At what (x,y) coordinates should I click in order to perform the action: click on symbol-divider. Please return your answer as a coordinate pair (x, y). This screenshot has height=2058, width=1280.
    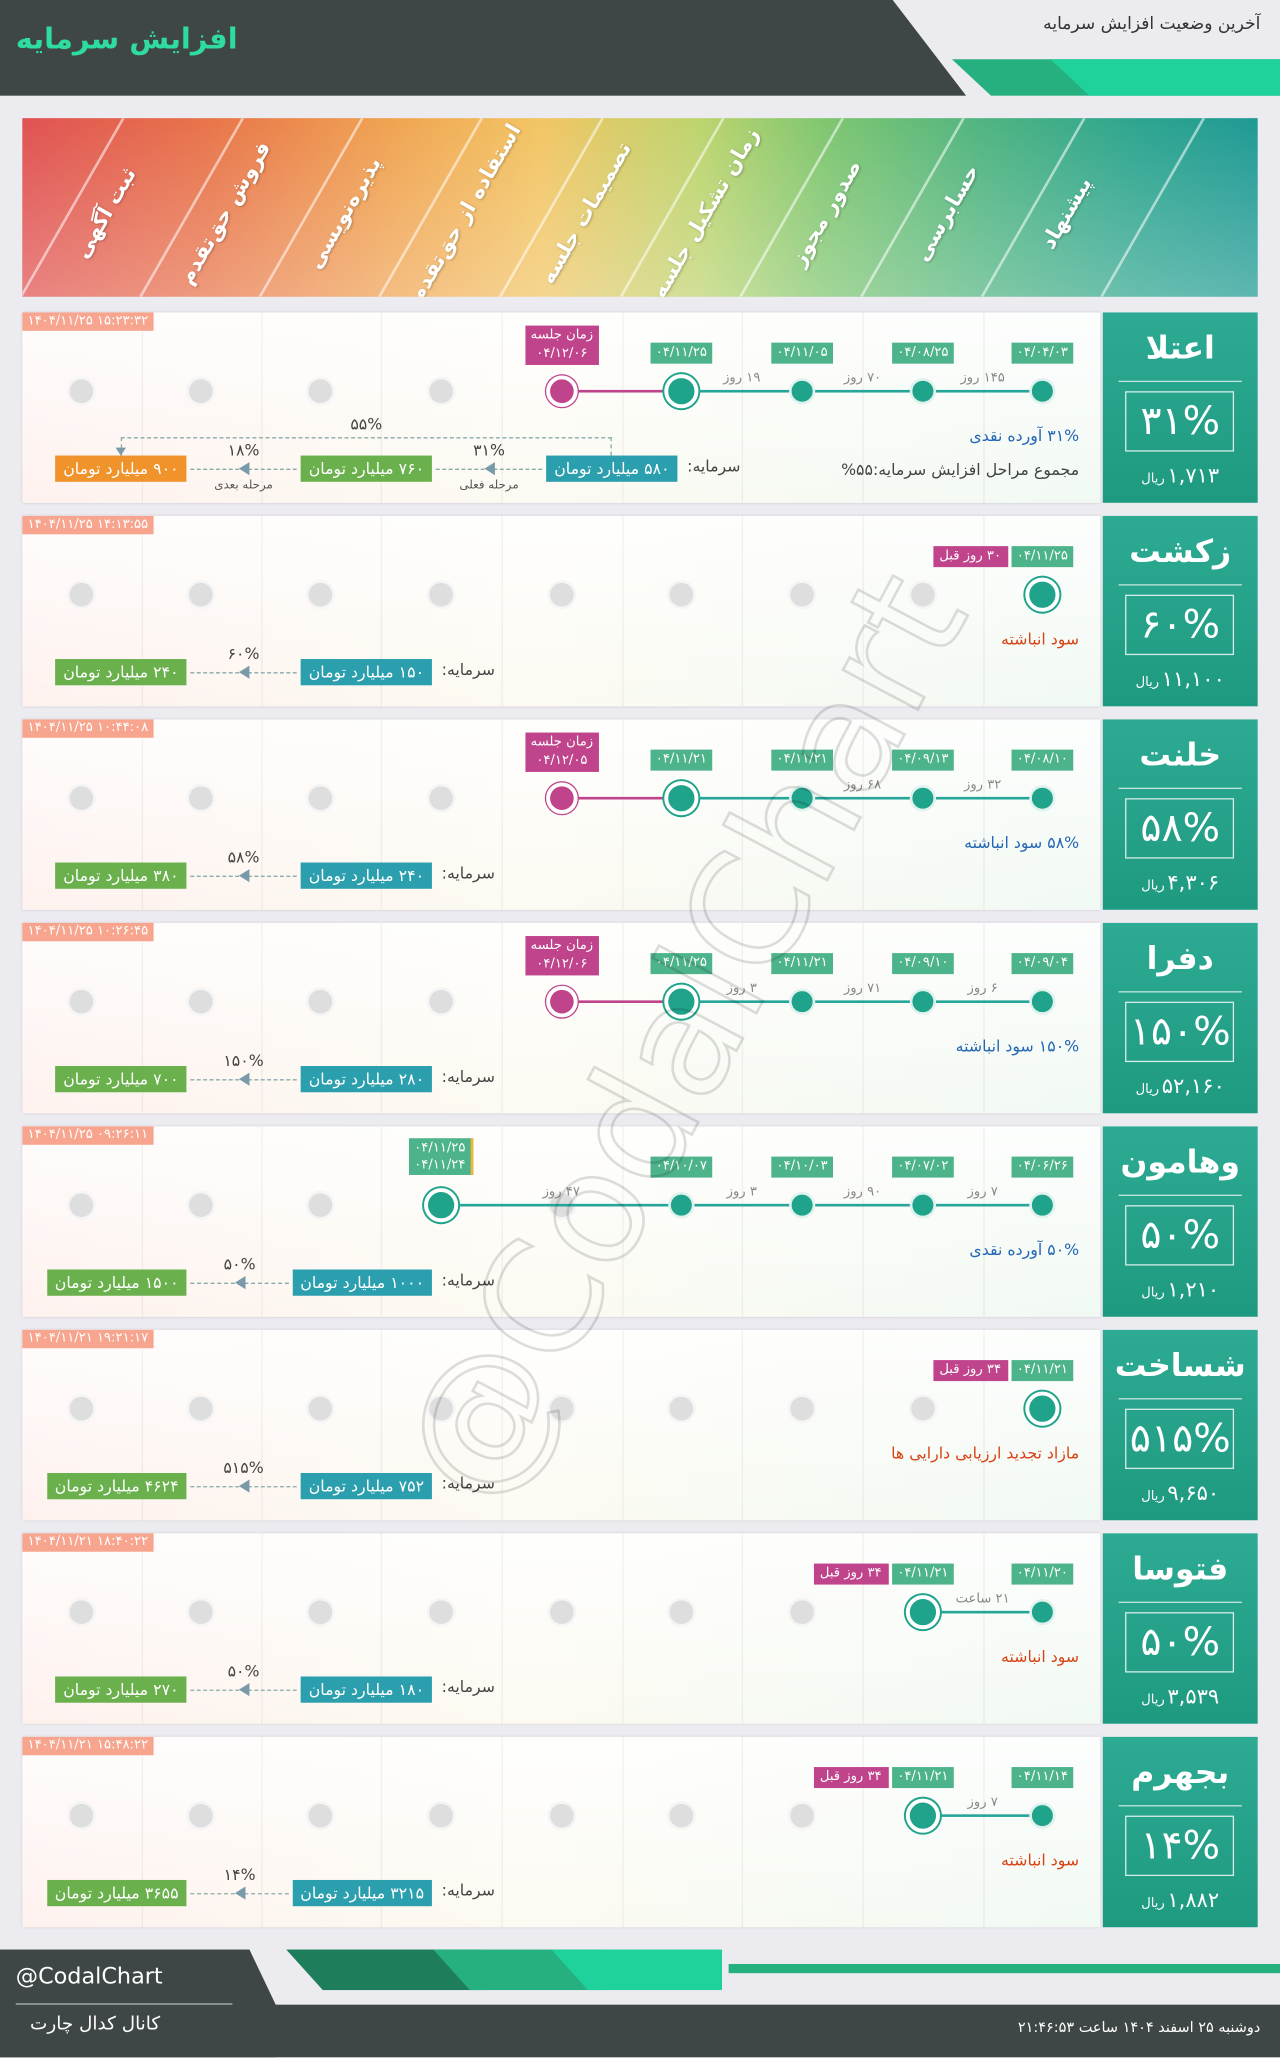
    Looking at the image, I should click on (1180, 992).